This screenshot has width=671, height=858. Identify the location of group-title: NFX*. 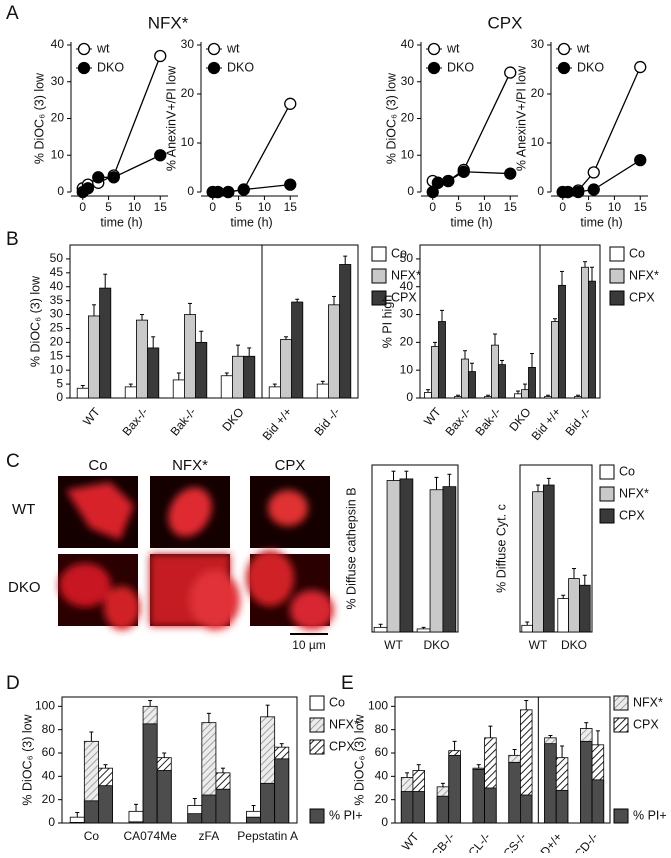
(168, 22).